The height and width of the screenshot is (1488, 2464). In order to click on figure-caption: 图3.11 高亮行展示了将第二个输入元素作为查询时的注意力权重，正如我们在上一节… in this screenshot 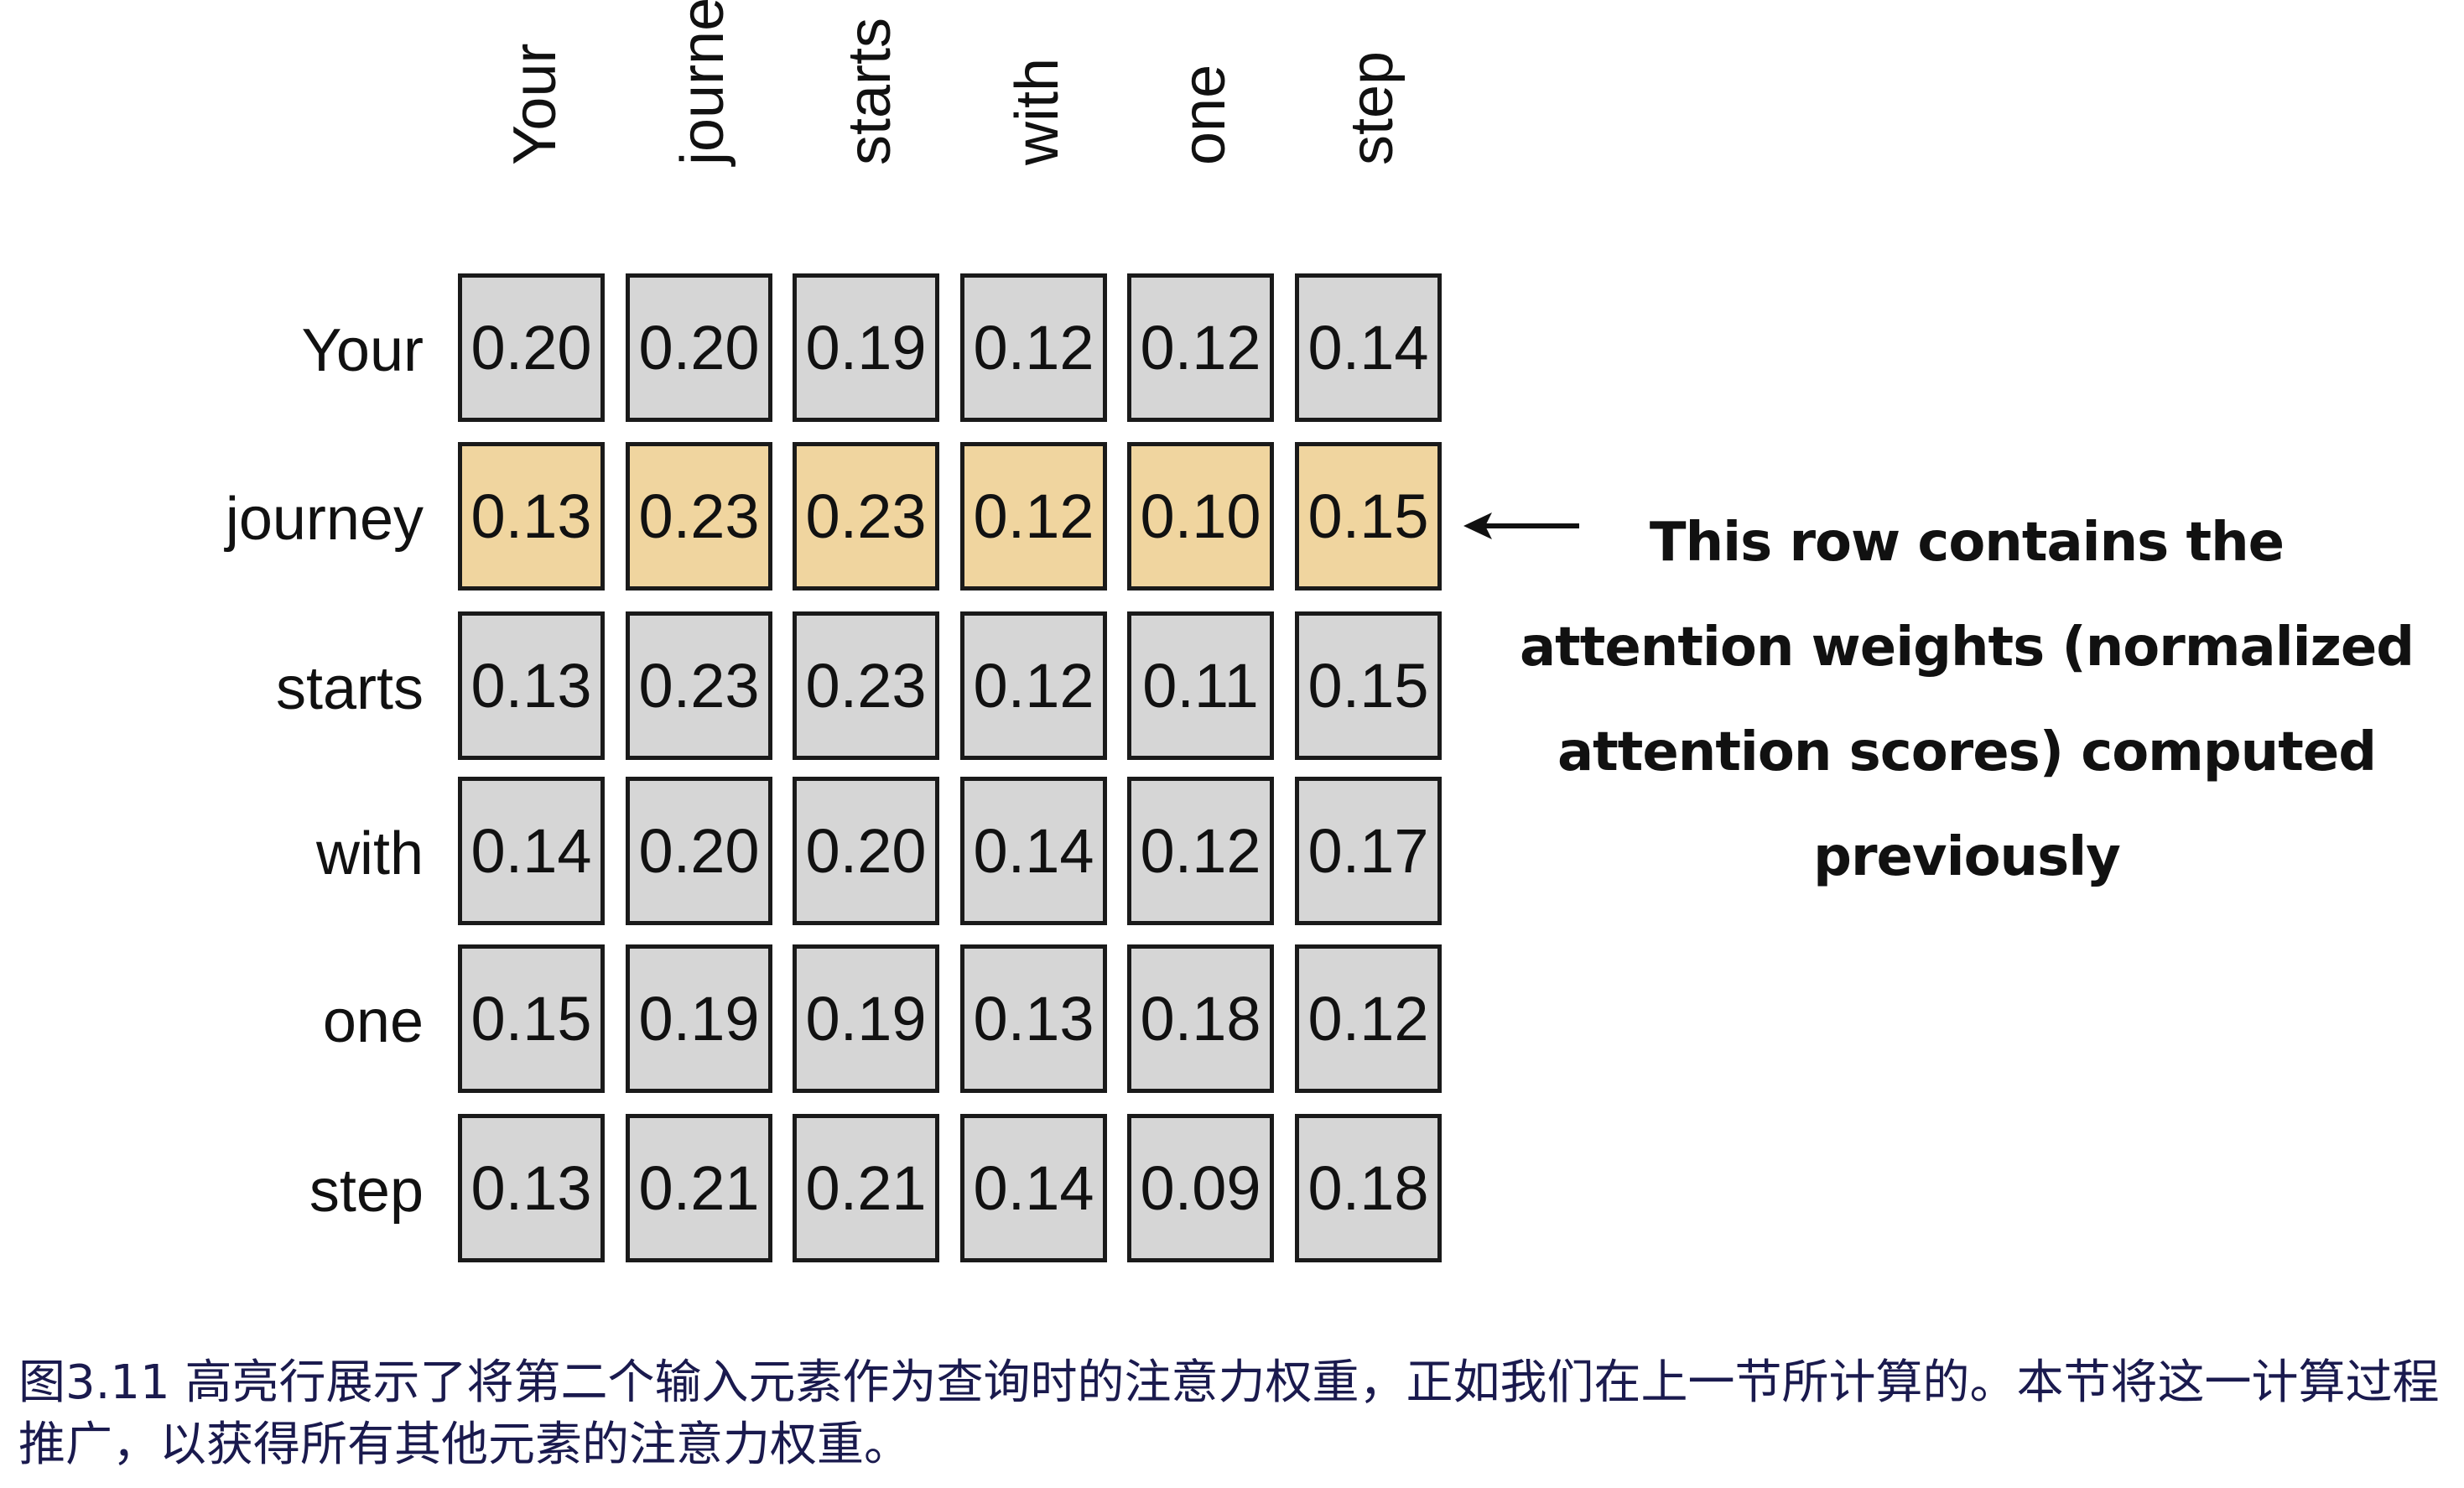, I will do `click(1229, 1413)`.